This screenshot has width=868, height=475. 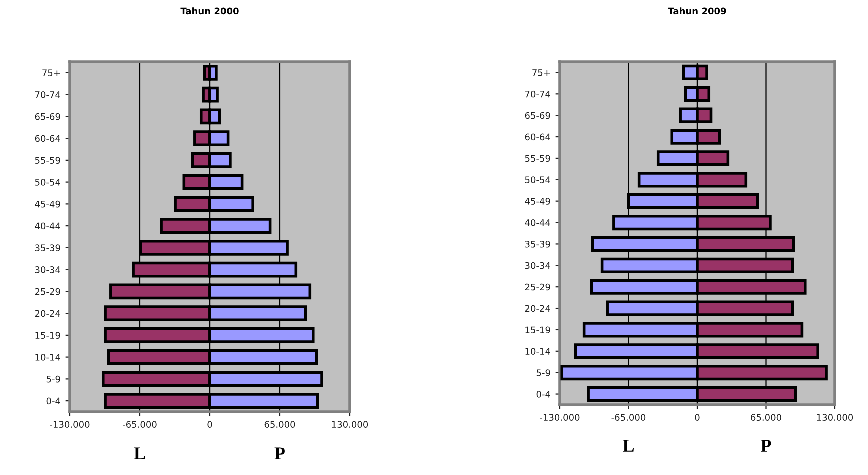 What do you see at coordinates (697, 11) in the screenshot?
I see `chart-title: Tahun 2009` at bounding box center [697, 11].